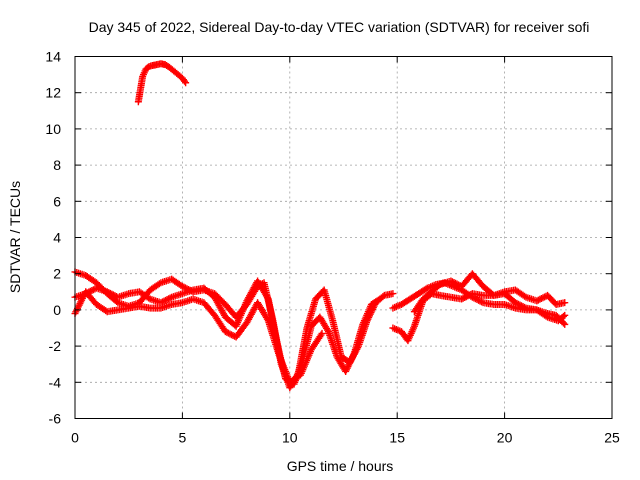  Describe the element at coordinates (57, 274) in the screenshot. I see `y-tick-label: 2` at that location.